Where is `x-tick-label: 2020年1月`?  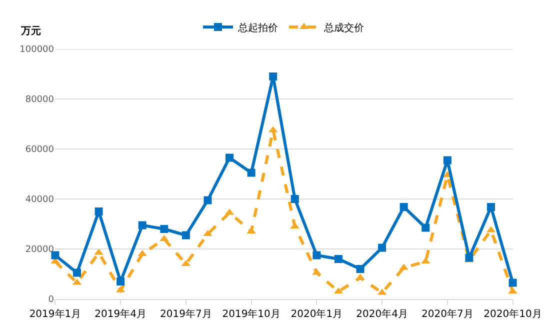 x-tick-label: 2020年1月 is located at coordinates (316, 314).